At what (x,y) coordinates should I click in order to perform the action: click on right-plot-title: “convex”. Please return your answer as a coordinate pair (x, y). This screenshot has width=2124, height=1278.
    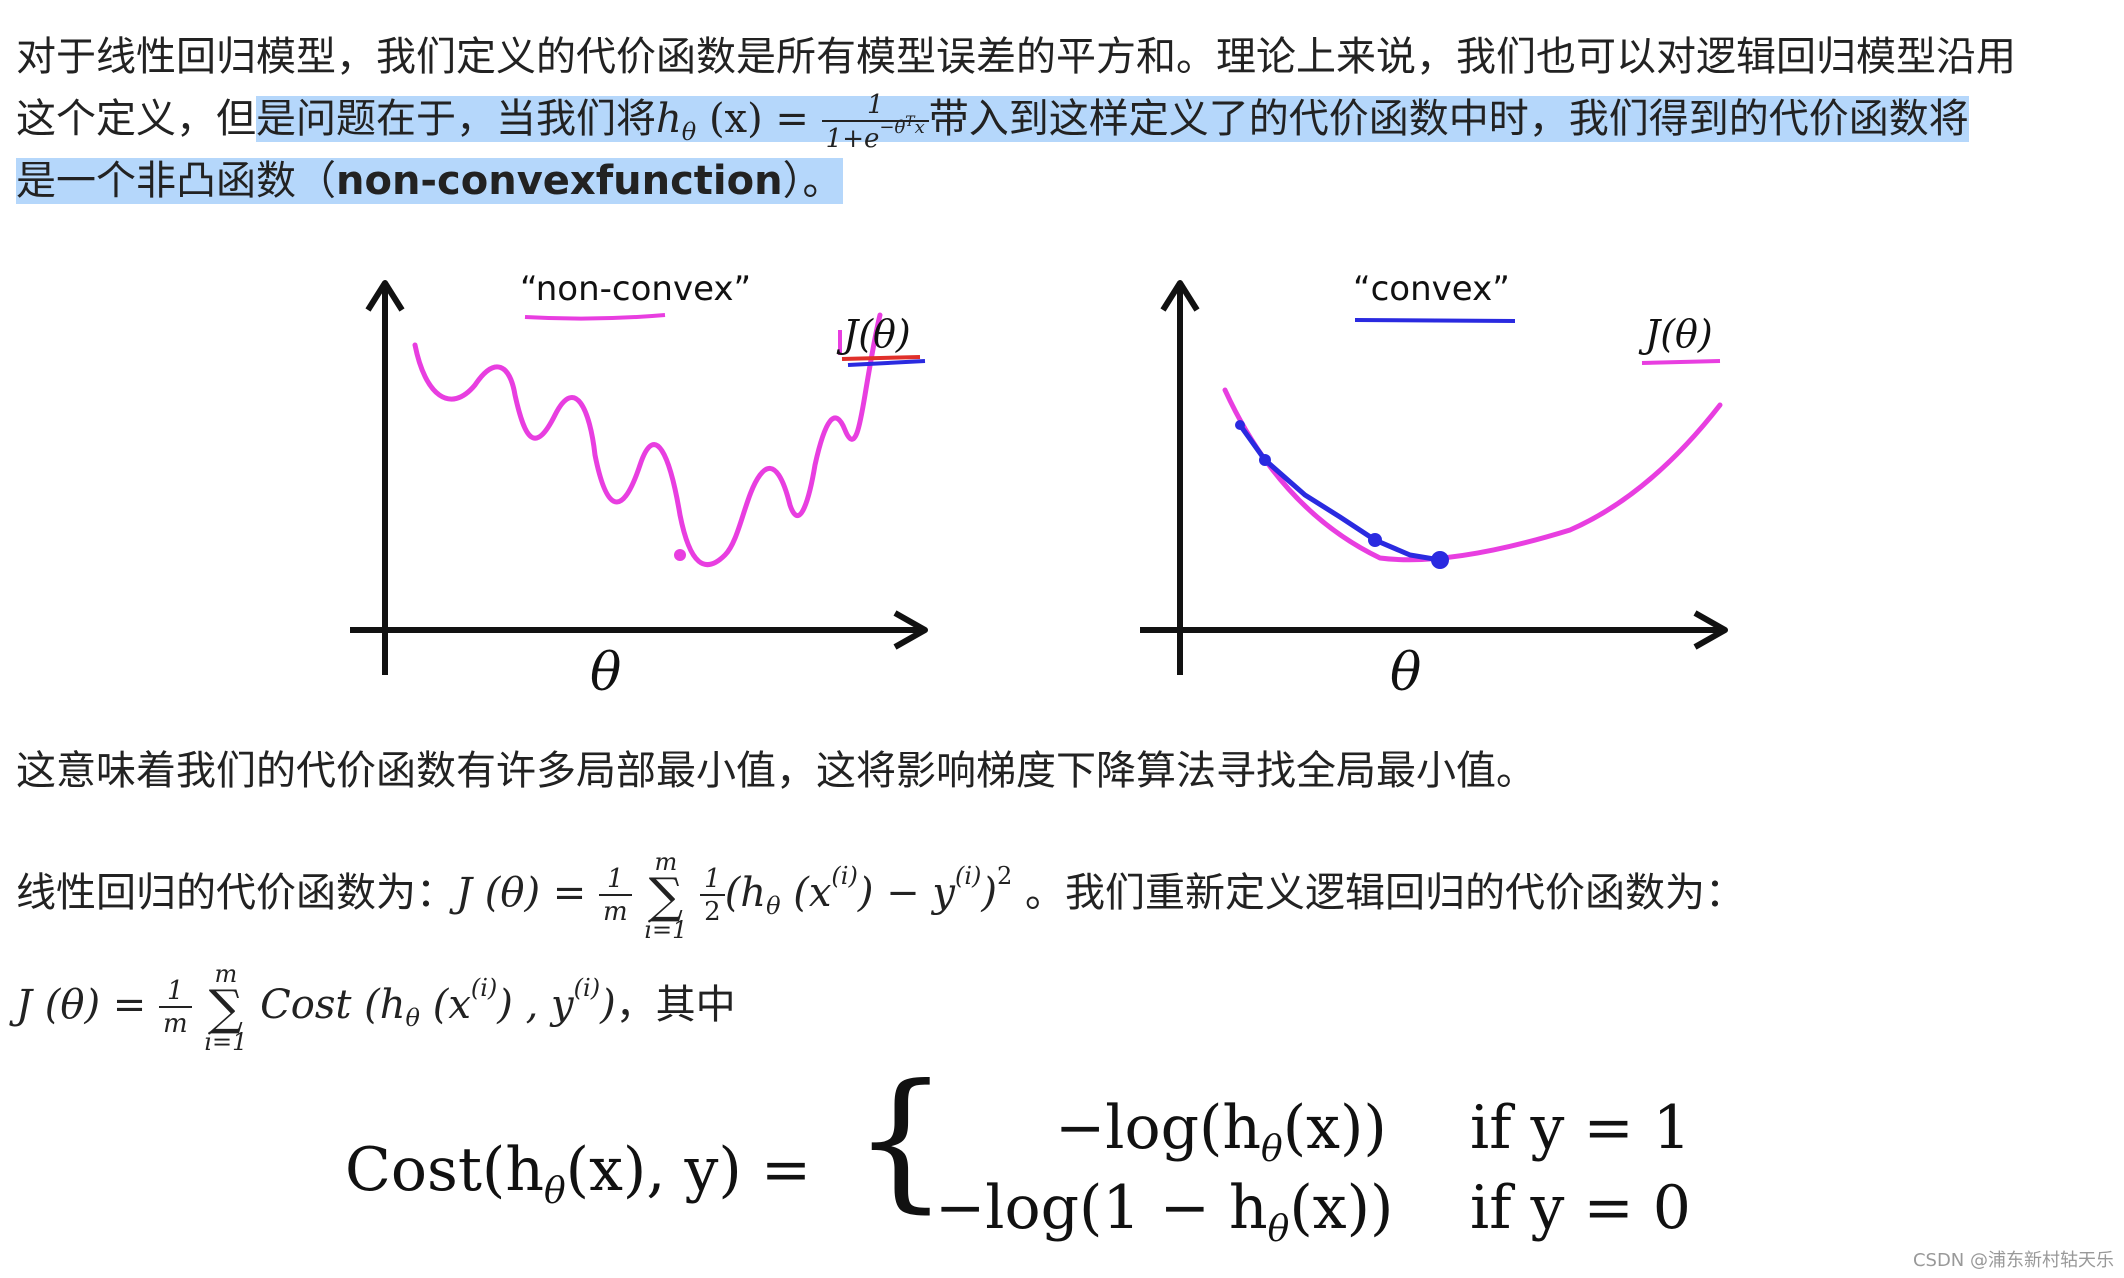
    Looking at the image, I should click on (1431, 289).